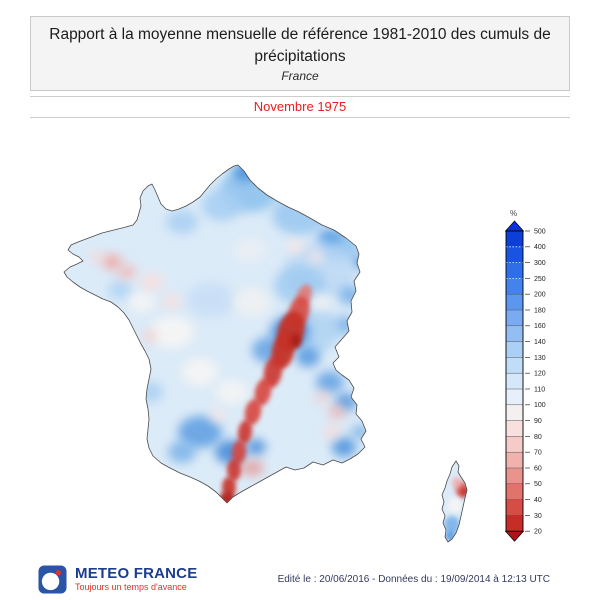  I want to click on svg-text: 500, so click(540, 231).